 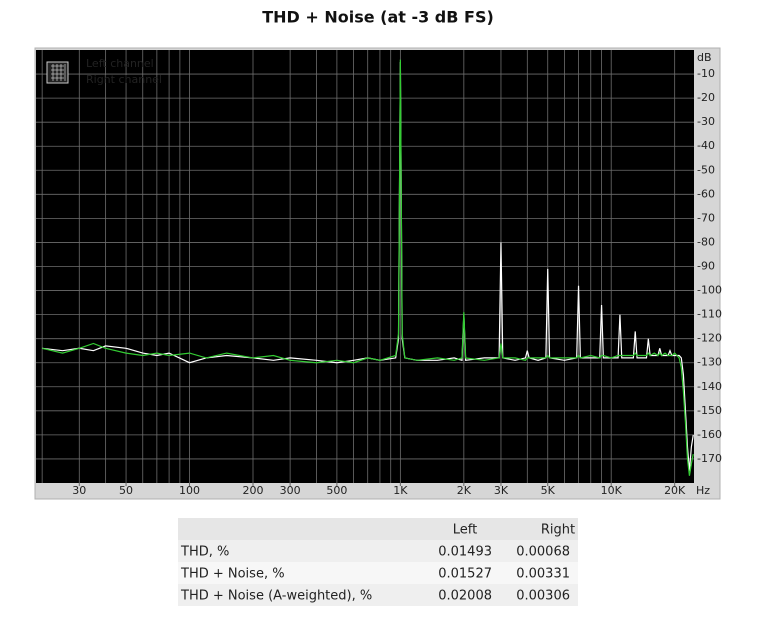 I want to click on table-row-label: THD, %, so click(x=204, y=552).